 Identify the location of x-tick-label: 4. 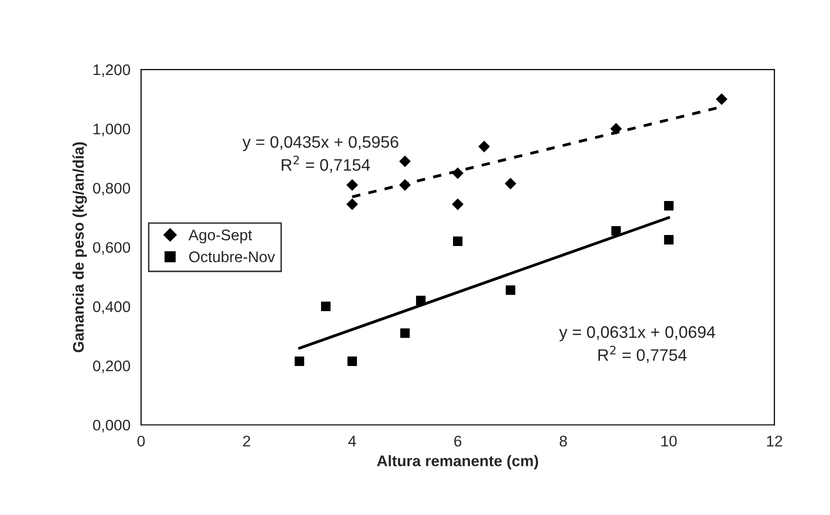
(352, 441).